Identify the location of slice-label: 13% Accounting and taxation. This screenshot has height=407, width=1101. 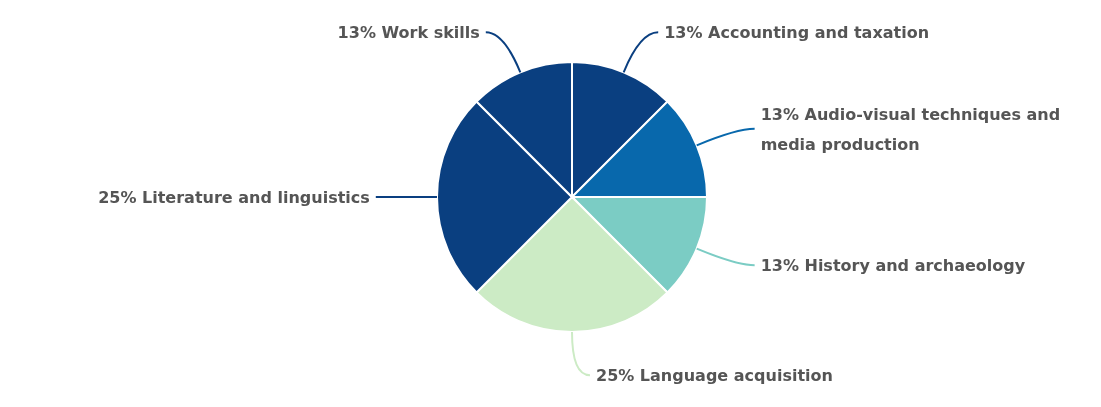
(797, 33).